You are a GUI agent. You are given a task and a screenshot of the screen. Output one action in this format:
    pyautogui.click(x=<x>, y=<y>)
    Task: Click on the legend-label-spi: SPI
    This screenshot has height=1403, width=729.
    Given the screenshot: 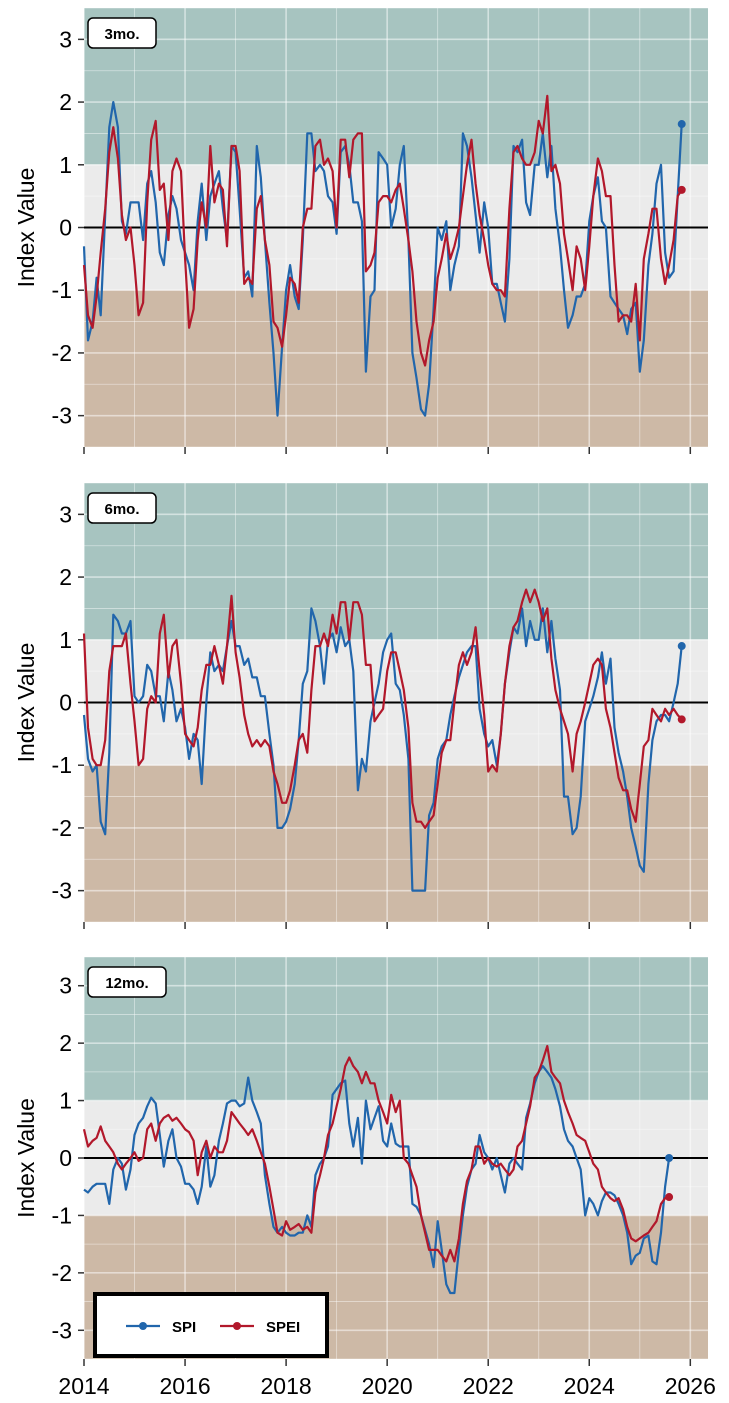 What is the action you would take?
    pyautogui.click(x=184, y=1327)
    